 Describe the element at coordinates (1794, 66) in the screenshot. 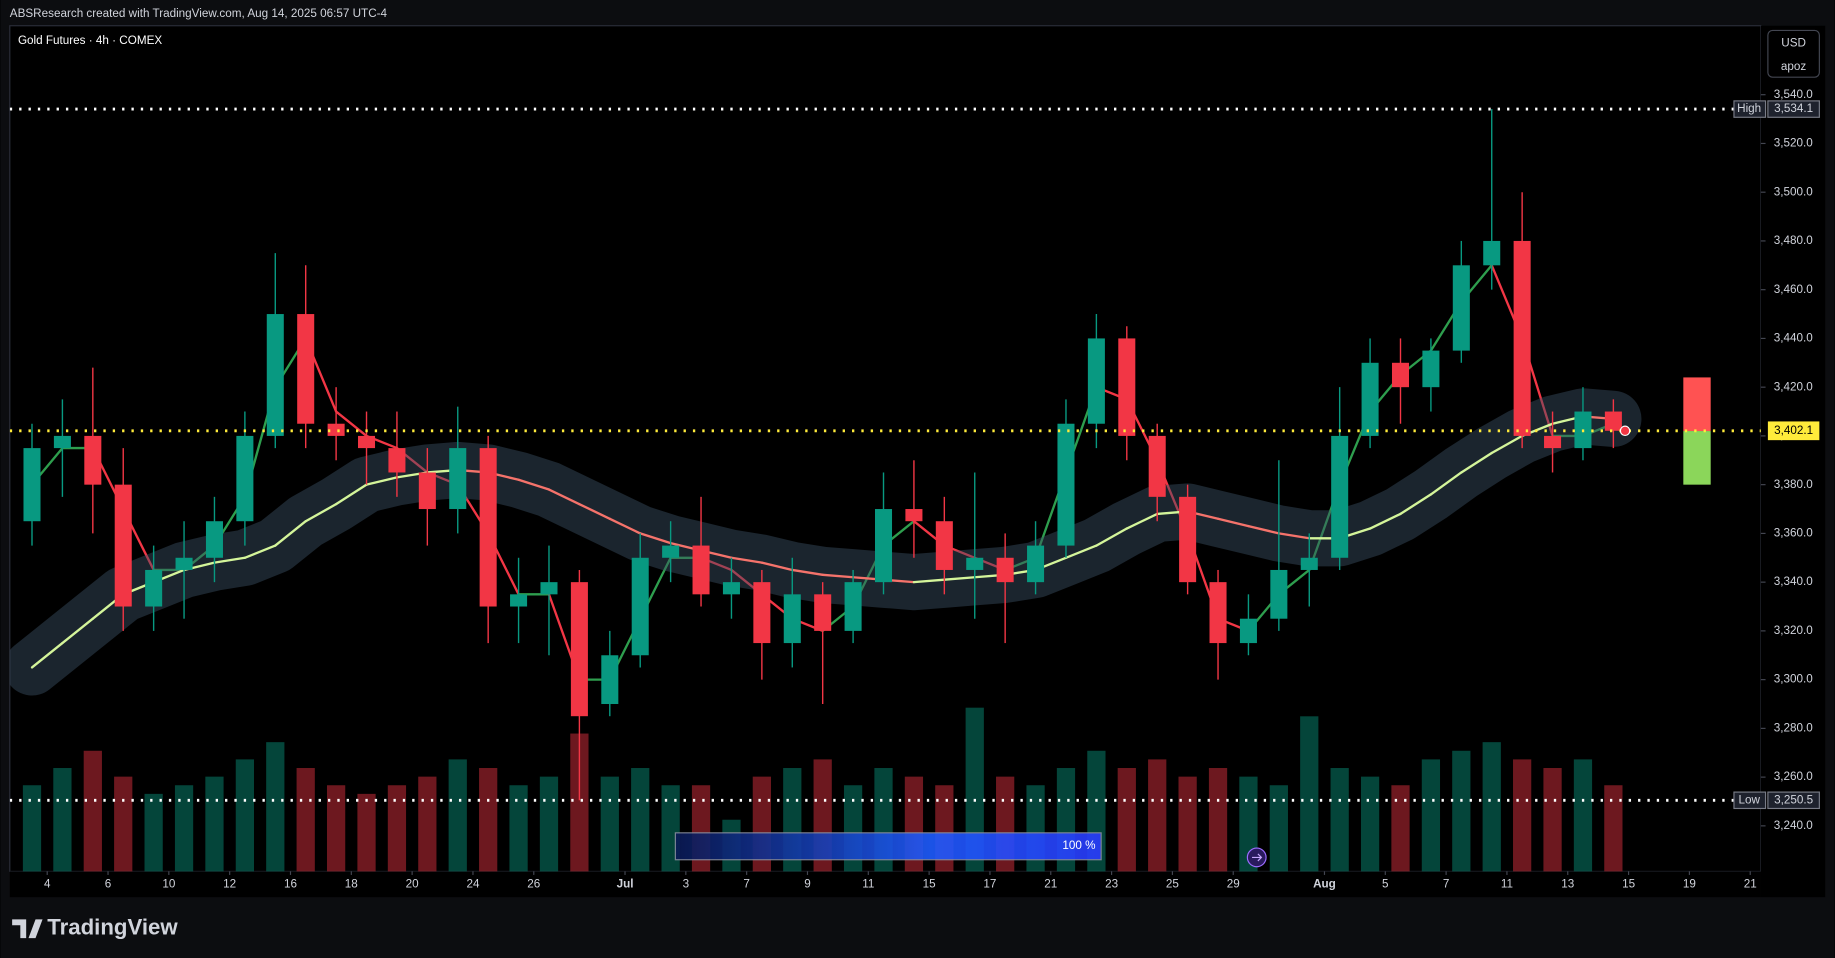

I see `unit: apoz` at that location.